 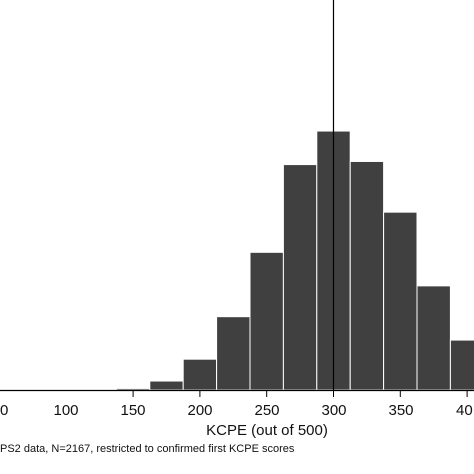 What do you see at coordinates (464, 410) in the screenshot?
I see `x-tick-label-400: 40` at bounding box center [464, 410].